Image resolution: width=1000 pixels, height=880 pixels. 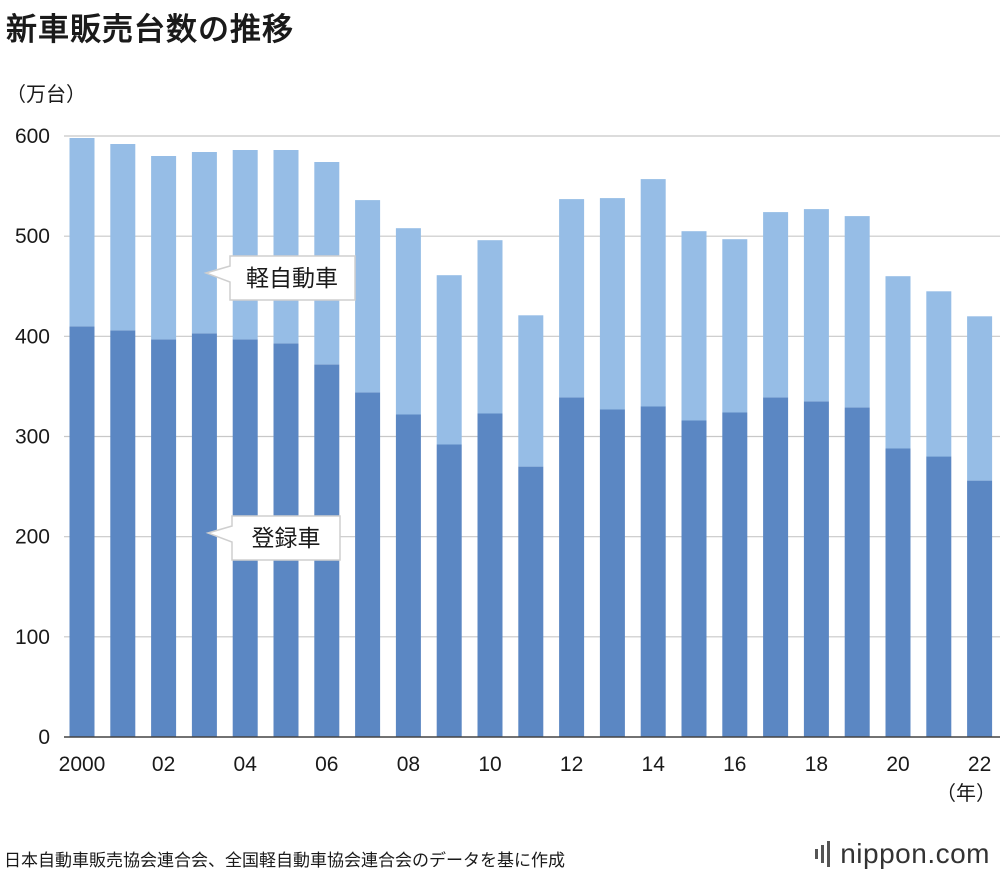 What do you see at coordinates (32, 537) in the screenshot?
I see `y-tick-label: 200` at bounding box center [32, 537].